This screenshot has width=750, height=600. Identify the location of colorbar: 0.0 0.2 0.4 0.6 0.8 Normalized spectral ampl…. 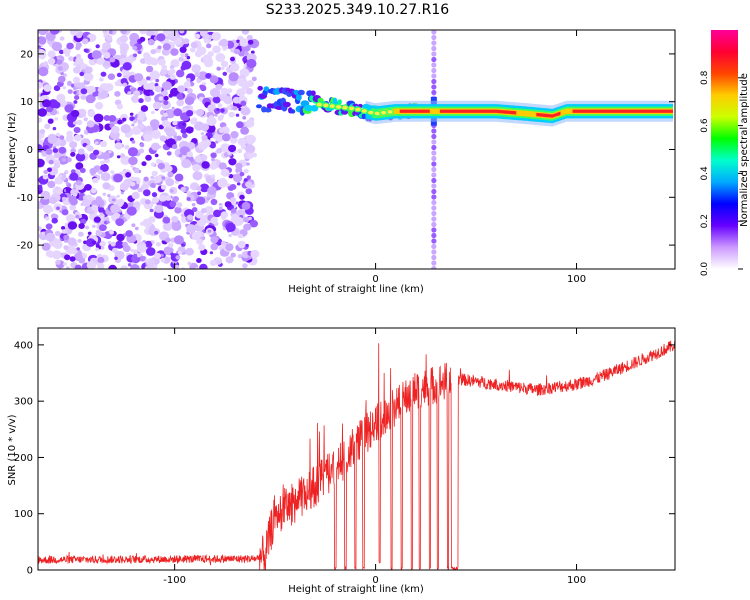
(725, 153).